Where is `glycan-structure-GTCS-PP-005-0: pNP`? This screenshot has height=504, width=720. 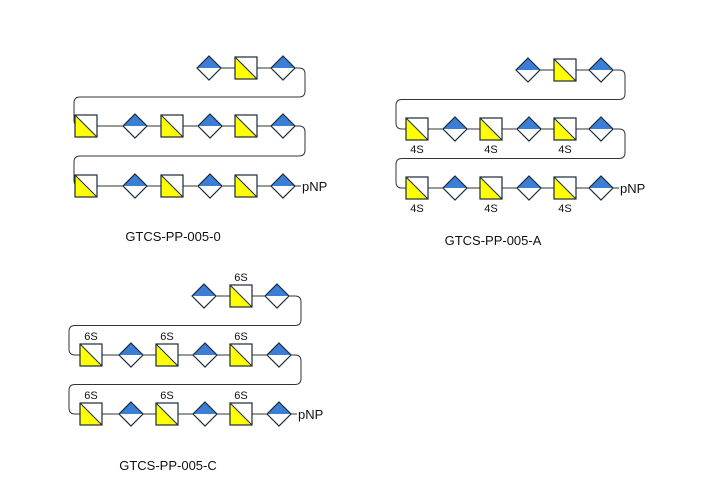 glycan-structure-GTCS-PP-005-0: pNP is located at coordinates (200, 127).